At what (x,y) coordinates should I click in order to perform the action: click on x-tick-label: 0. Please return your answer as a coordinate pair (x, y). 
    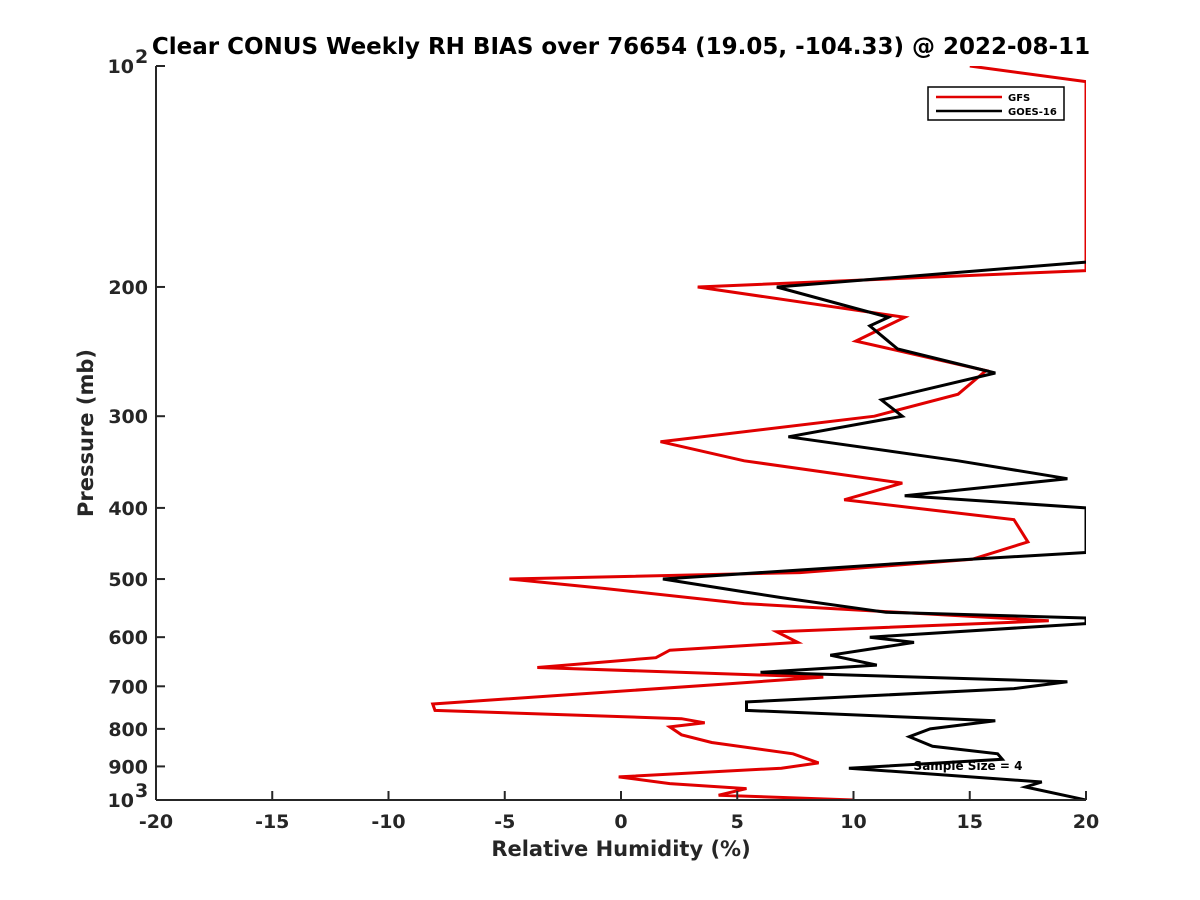
    Looking at the image, I should click on (620, 822).